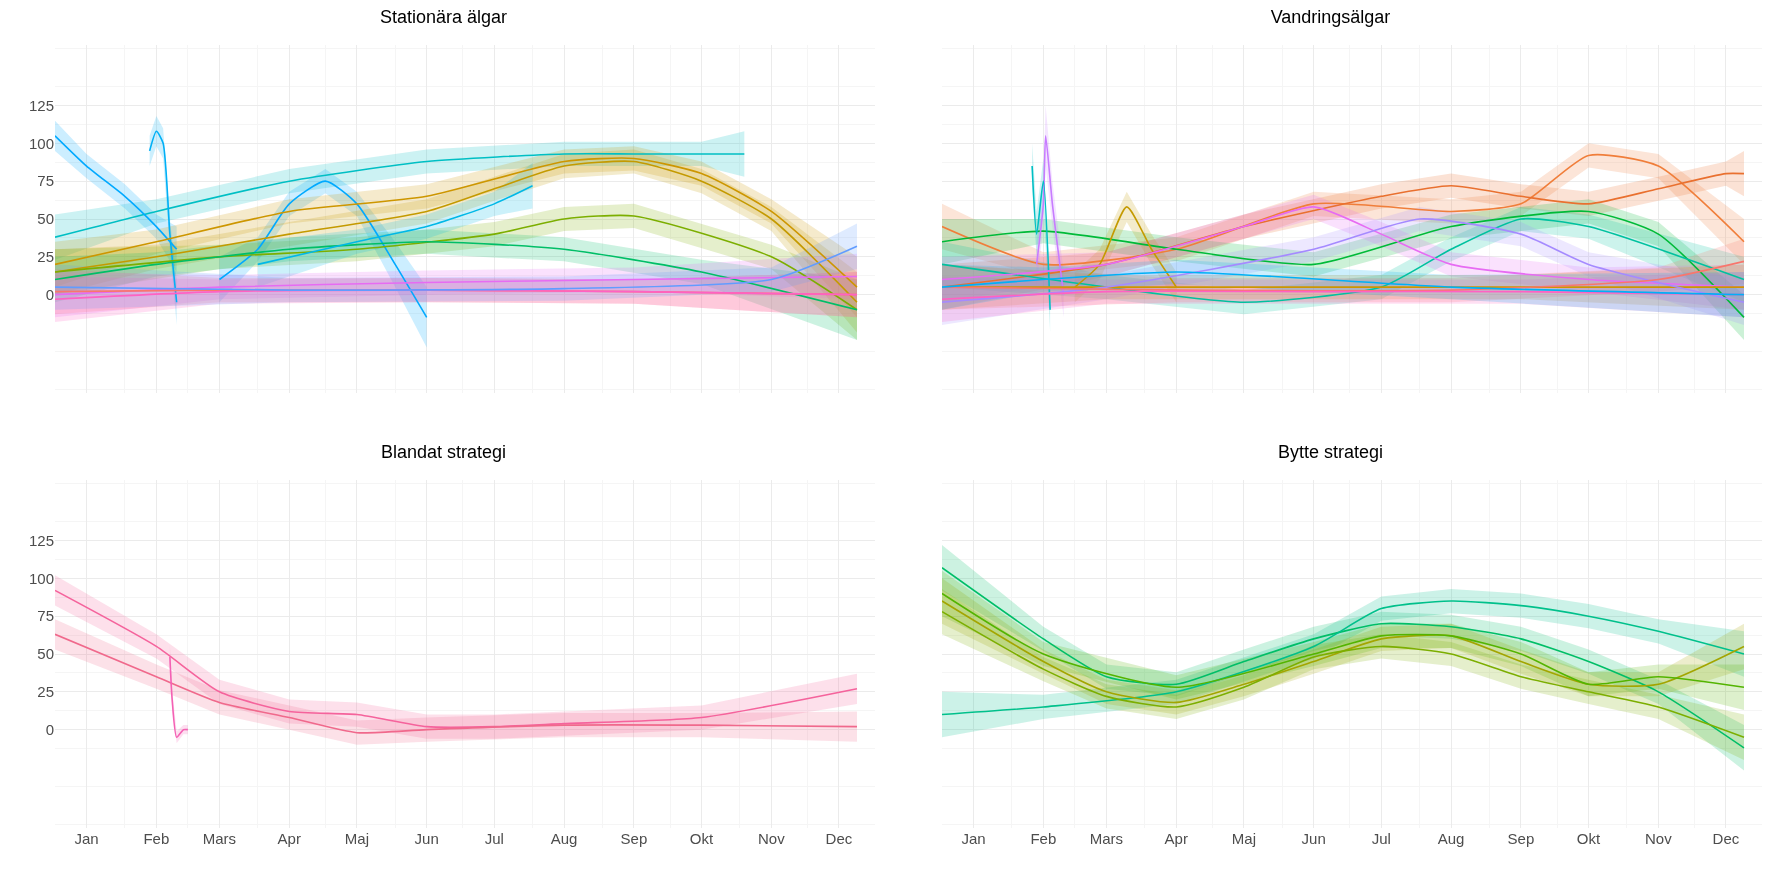 The height and width of the screenshot is (870, 1775). I want to click on chart-title: Blandat strategi, so click(443, 452).